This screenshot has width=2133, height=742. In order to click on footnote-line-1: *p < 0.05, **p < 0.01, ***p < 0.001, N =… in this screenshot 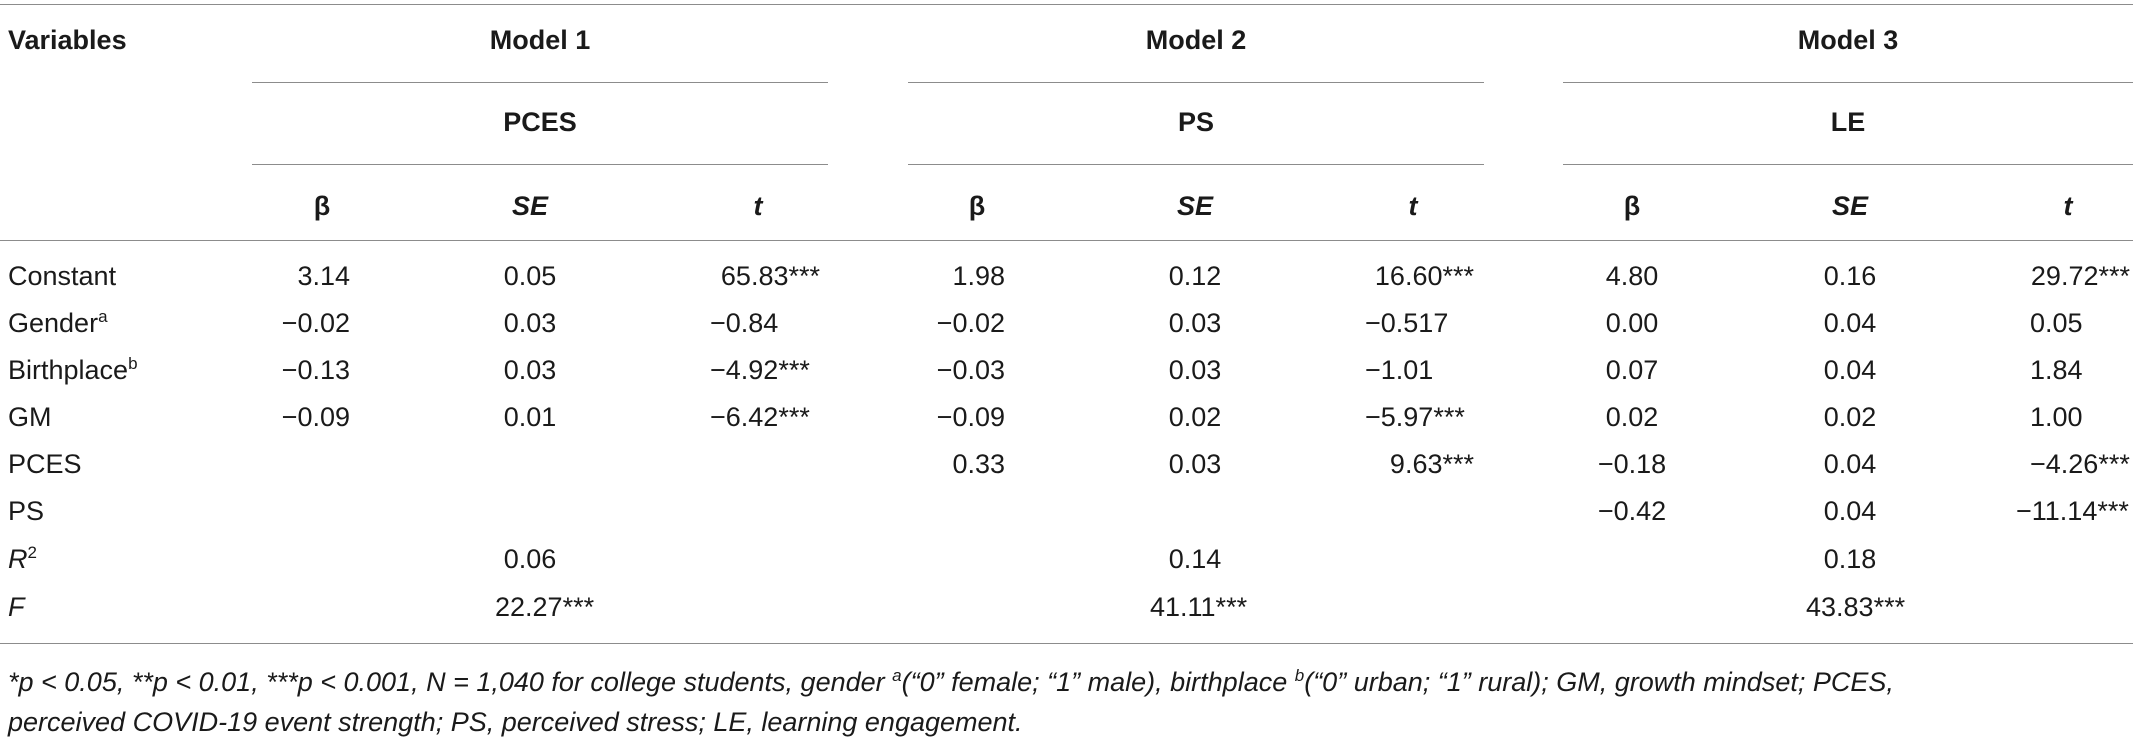, I will do `click(951, 681)`.